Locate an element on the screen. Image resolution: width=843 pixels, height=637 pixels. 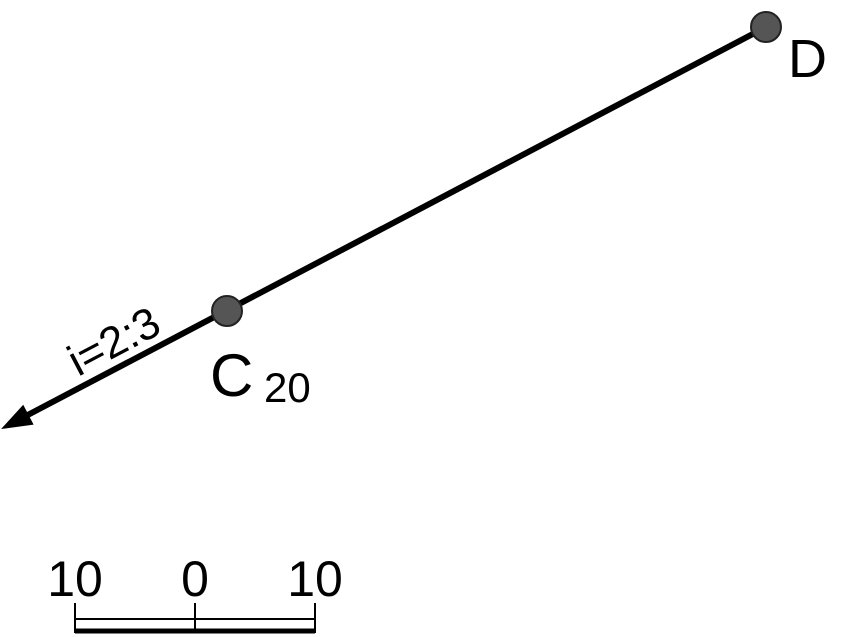
arrow-head is located at coordinates (17, 417).